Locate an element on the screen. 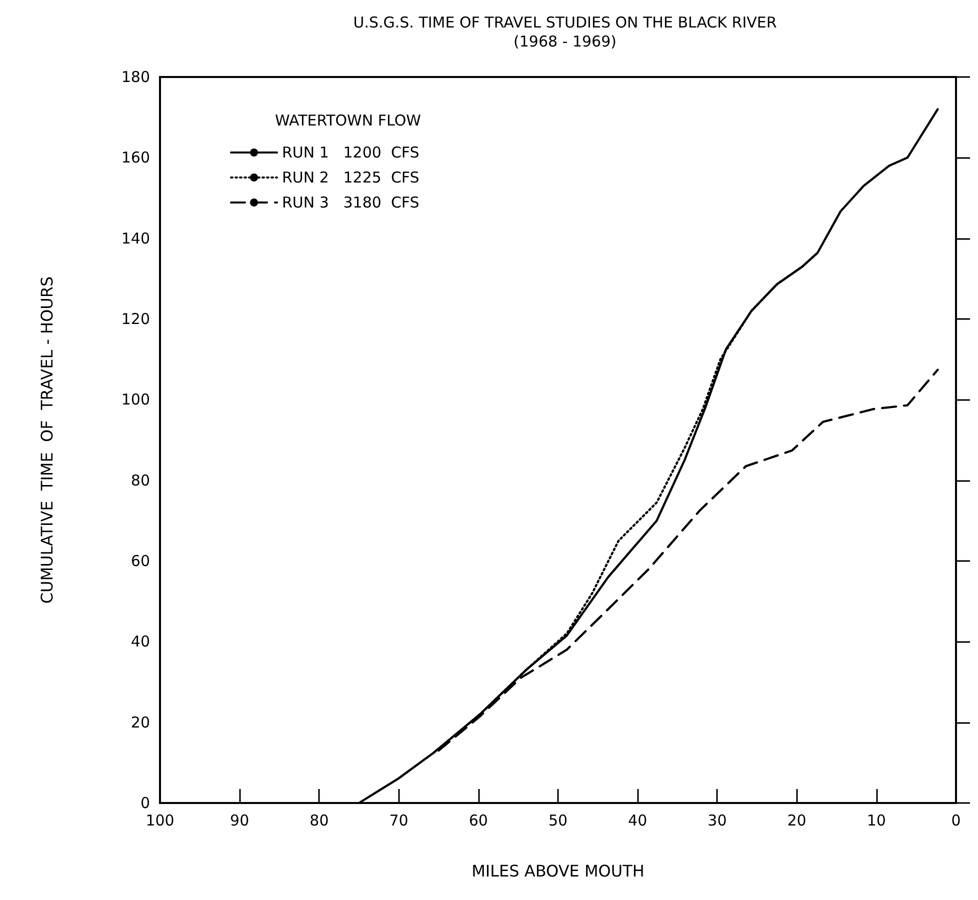 This screenshot has height=900, width=978. x-tick-label: 60 is located at coordinates (478, 821).